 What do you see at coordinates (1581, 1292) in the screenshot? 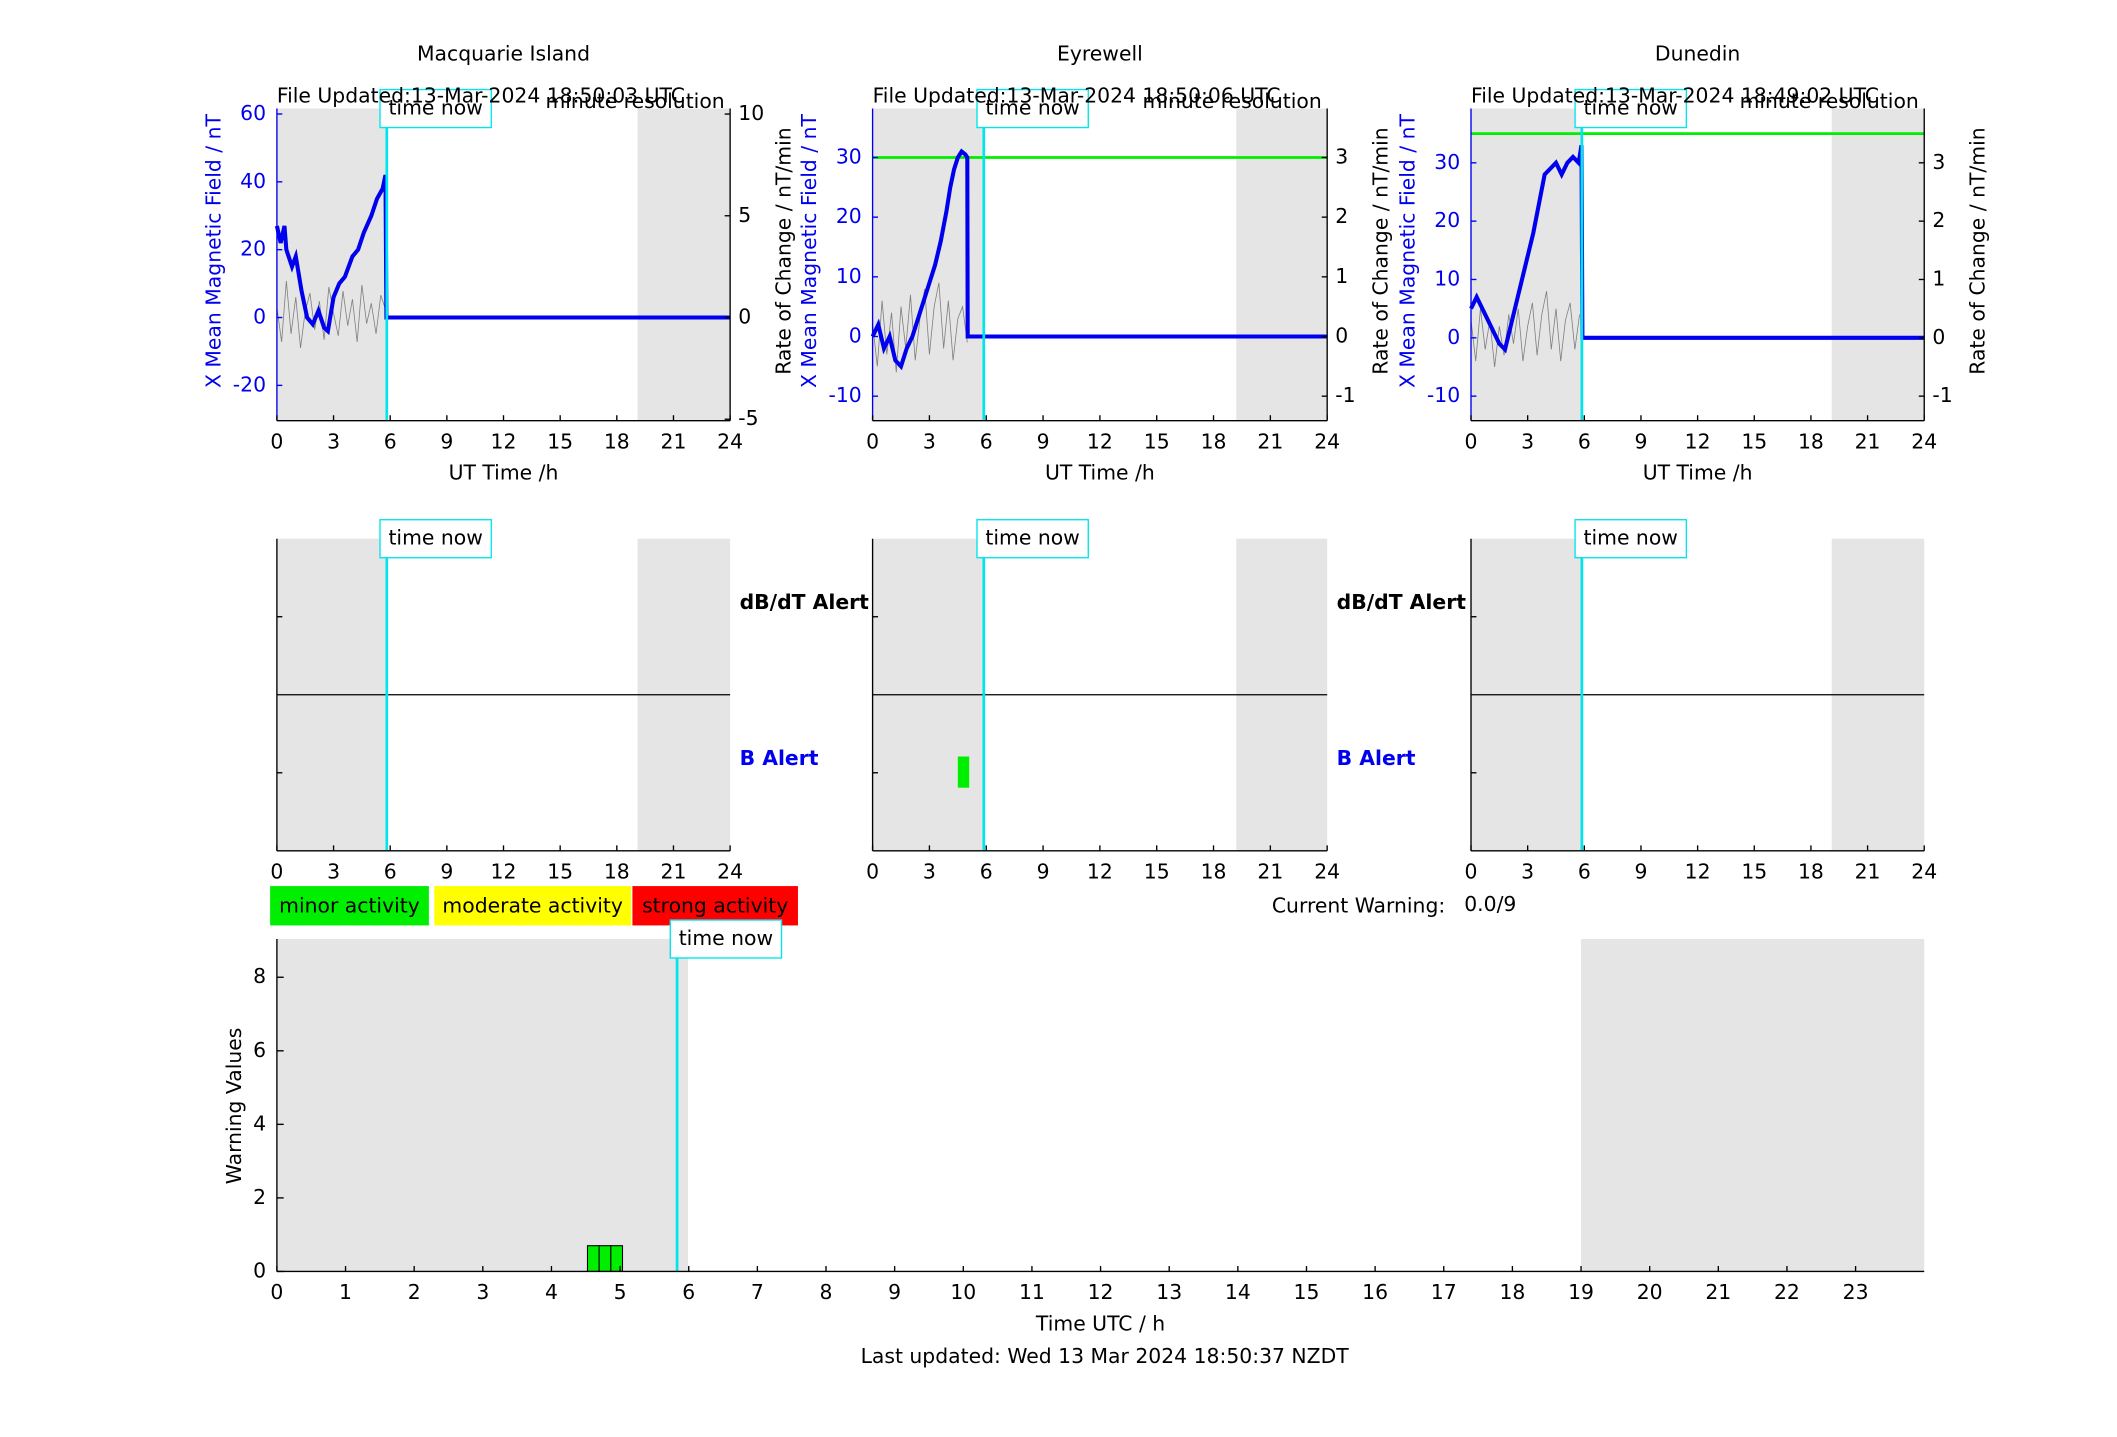
I see `x-tick-label: 19` at bounding box center [1581, 1292].